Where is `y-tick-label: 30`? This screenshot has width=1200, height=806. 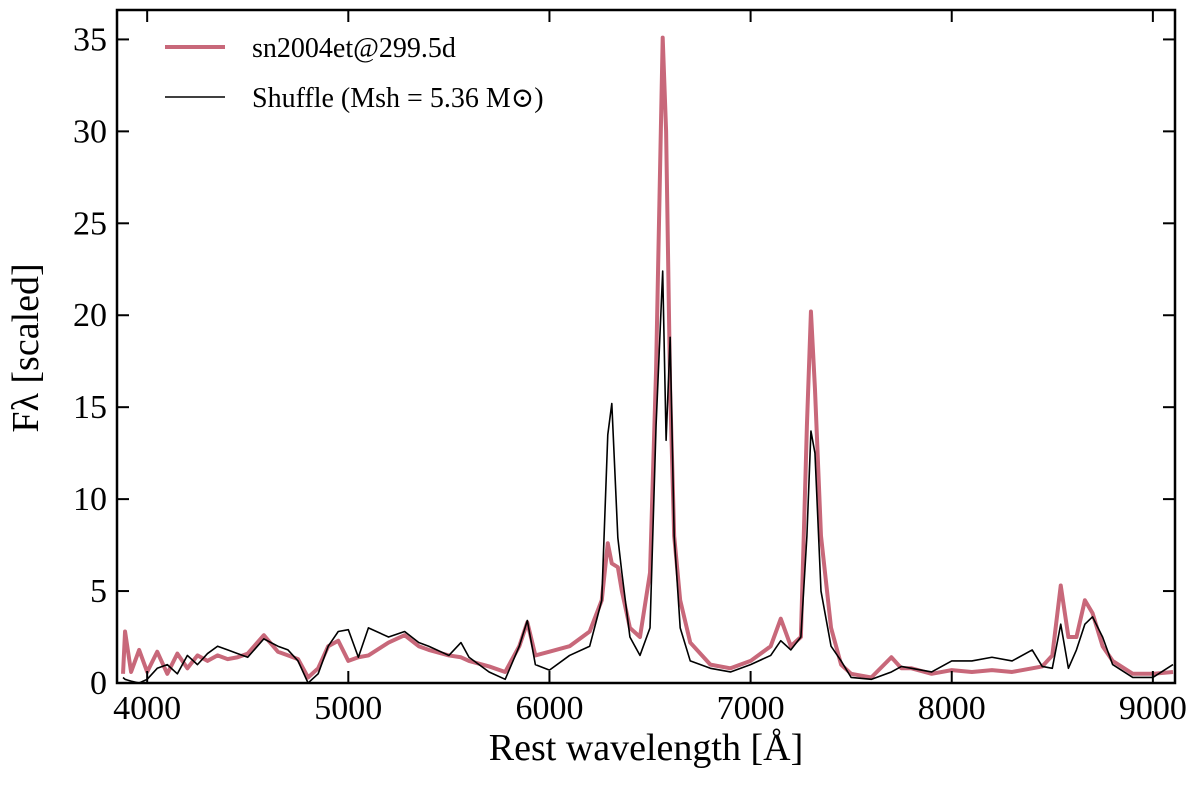
y-tick-label: 30 is located at coordinates (90, 131).